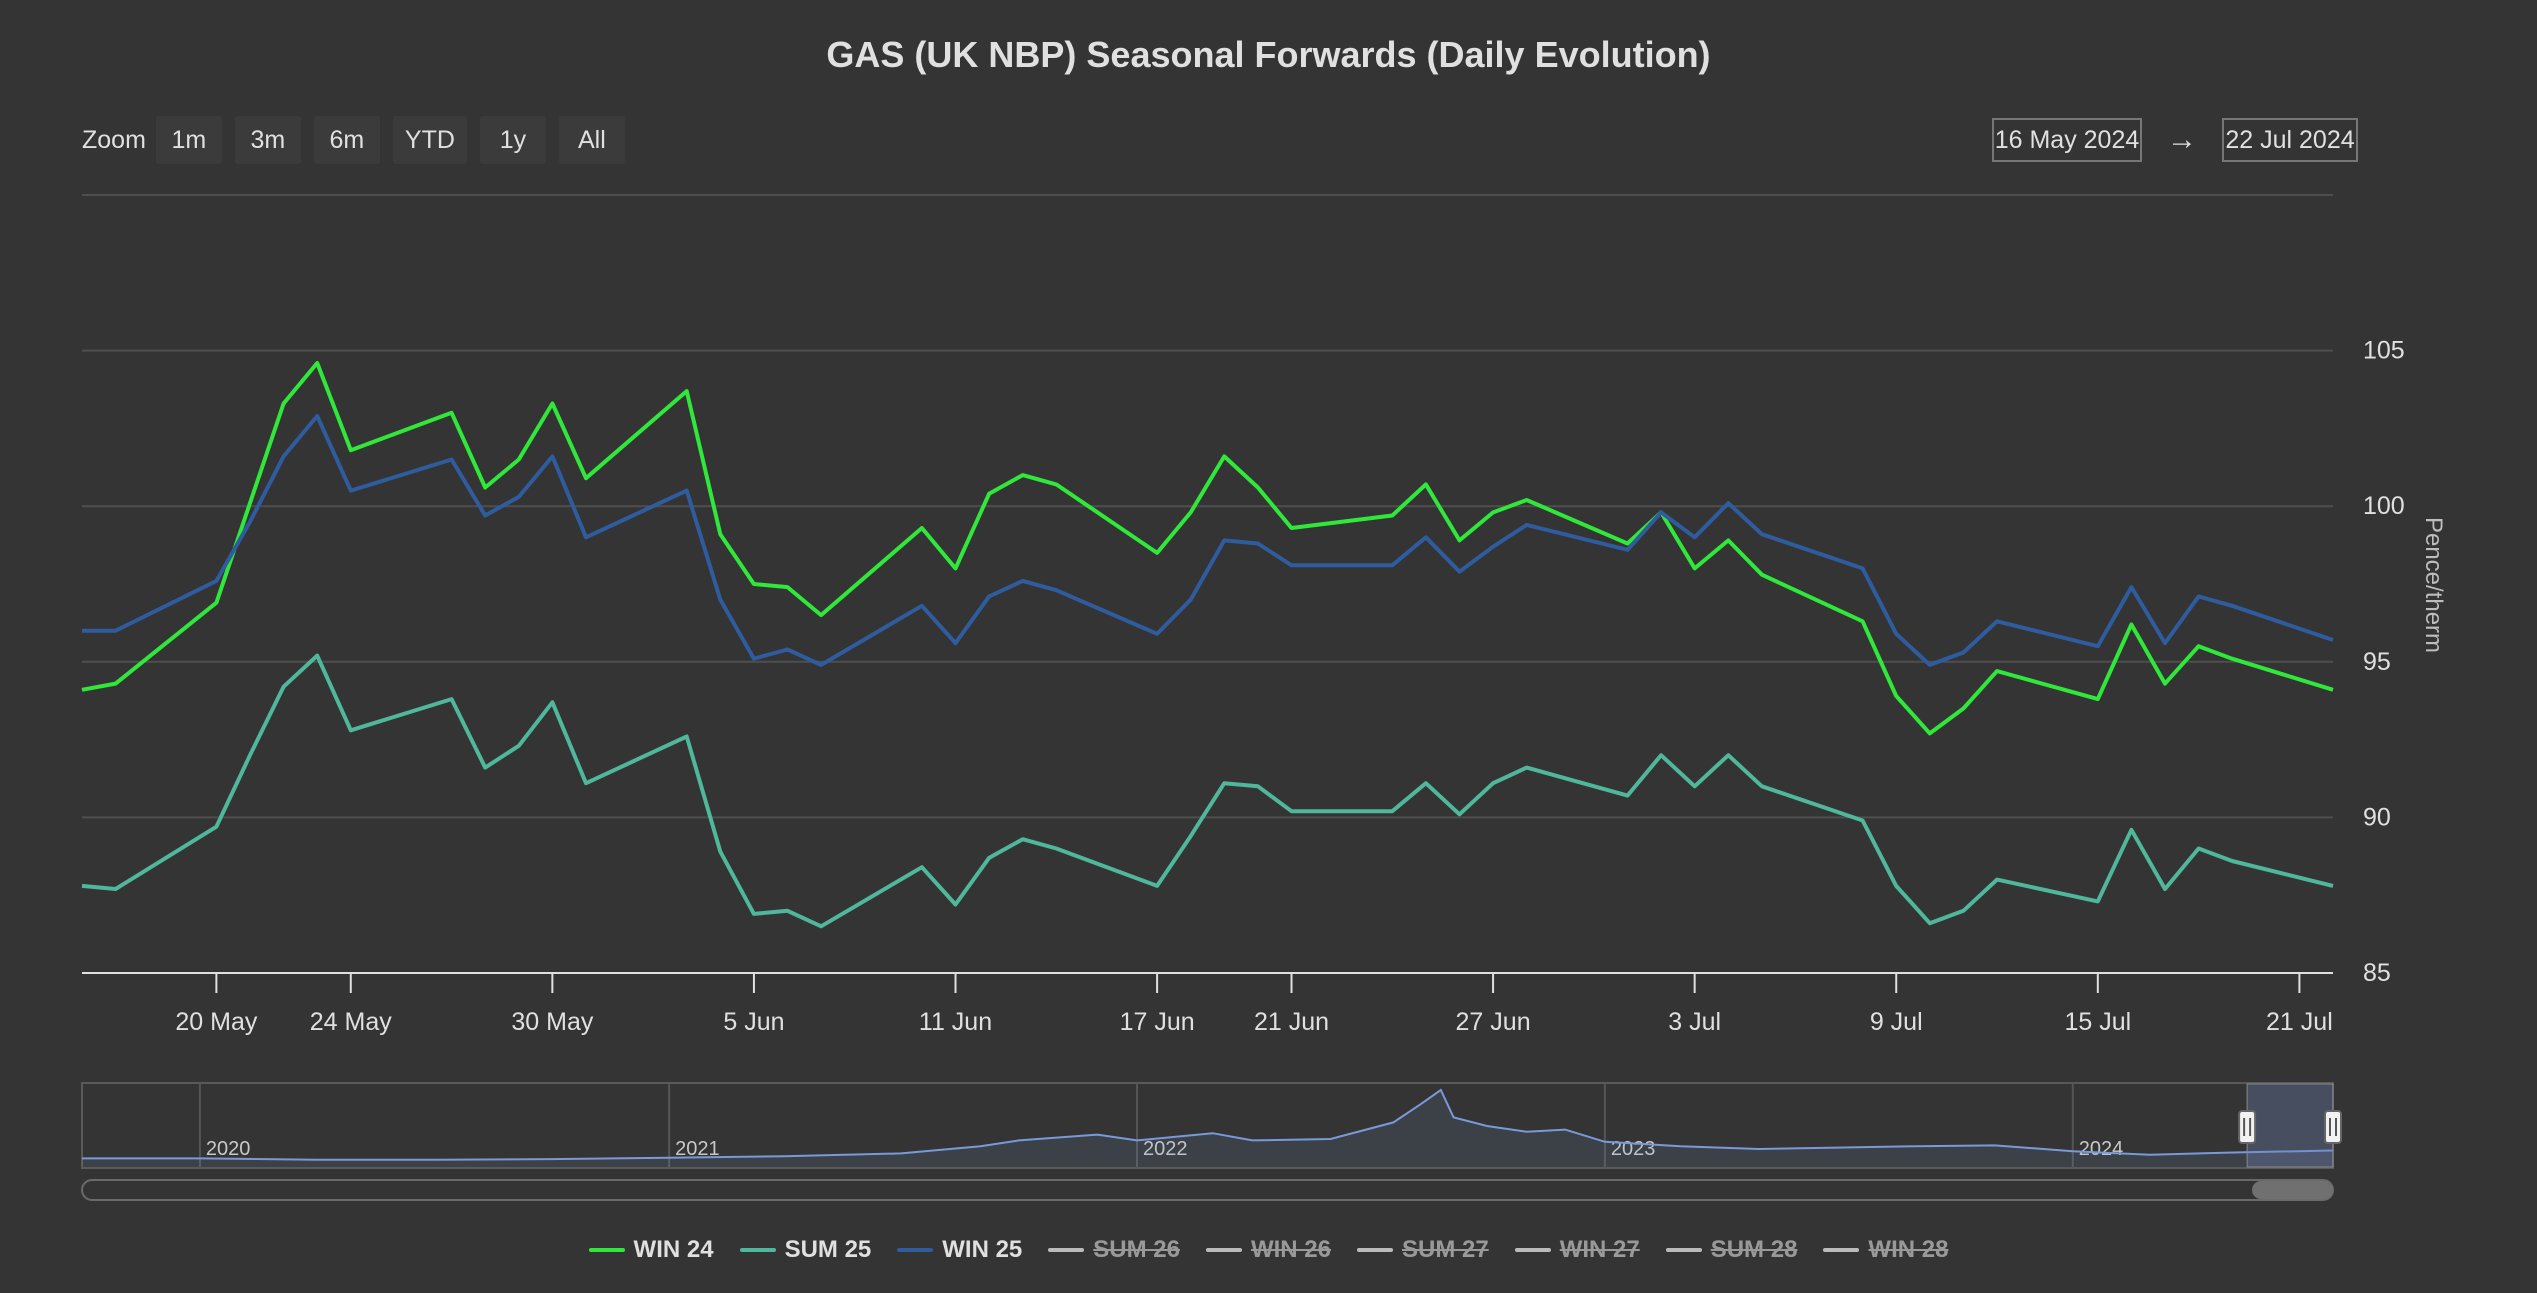  What do you see at coordinates (591, 140) in the screenshot?
I see `zoom-all-button: All` at bounding box center [591, 140].